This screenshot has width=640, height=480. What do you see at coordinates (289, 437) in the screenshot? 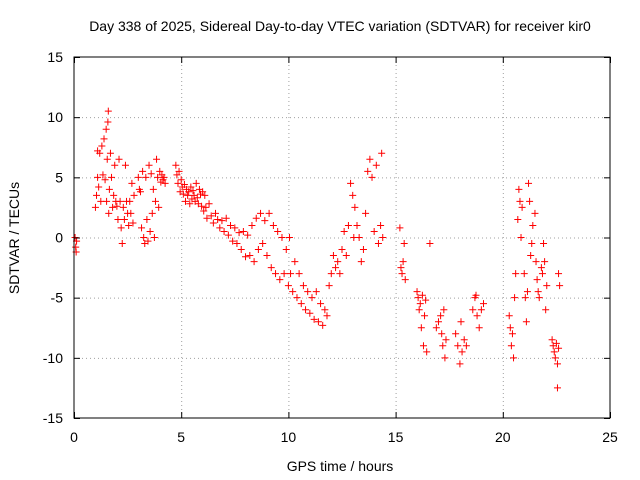
I see `x-tick-label: 10` at bounding box center [289, 437].